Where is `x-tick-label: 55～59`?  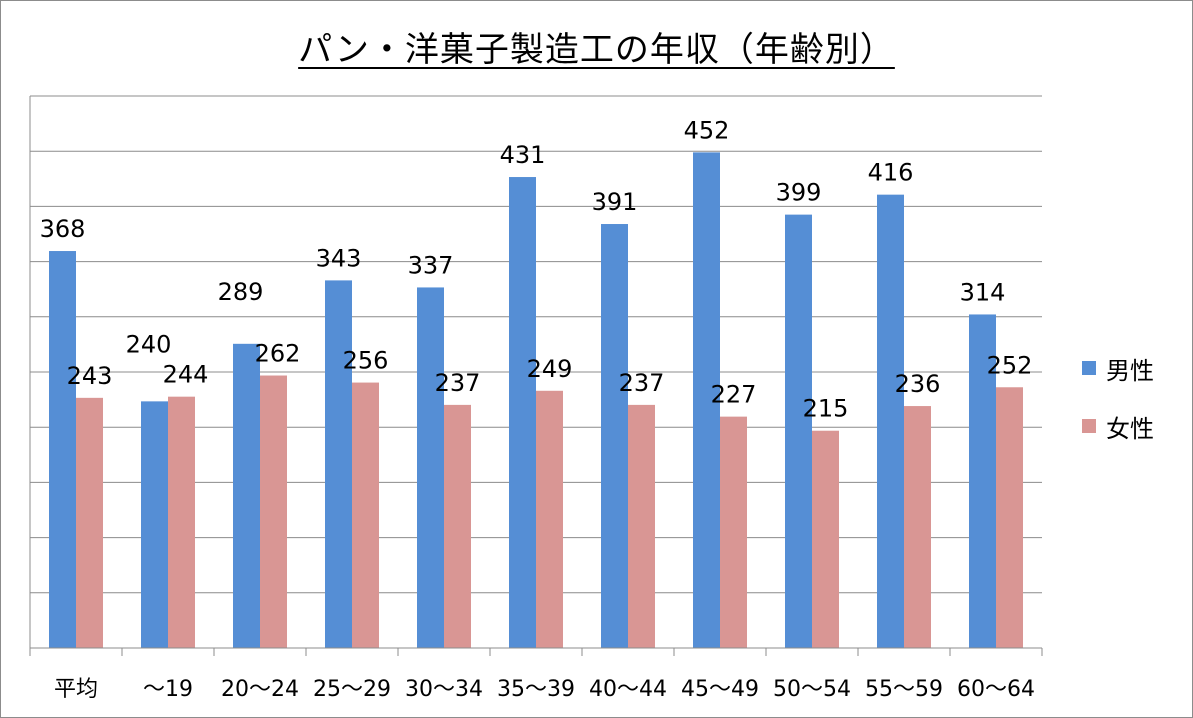
x-tick-label: 55～59 is located at coordinates (904, 689).